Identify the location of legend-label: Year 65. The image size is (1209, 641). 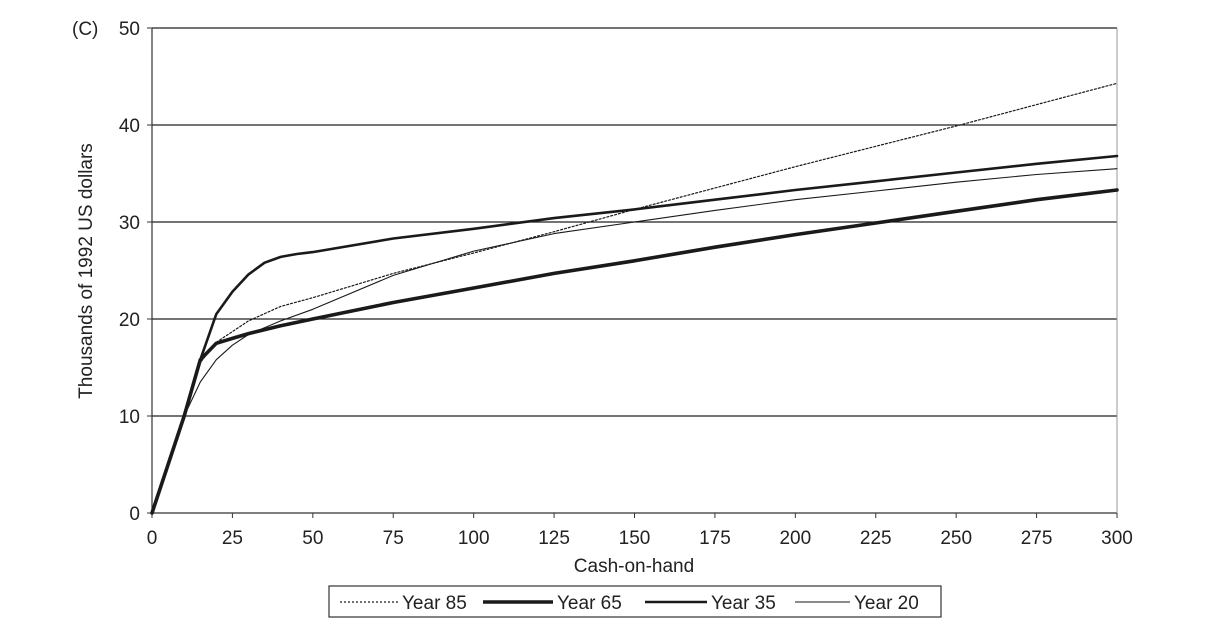
(589, 603).